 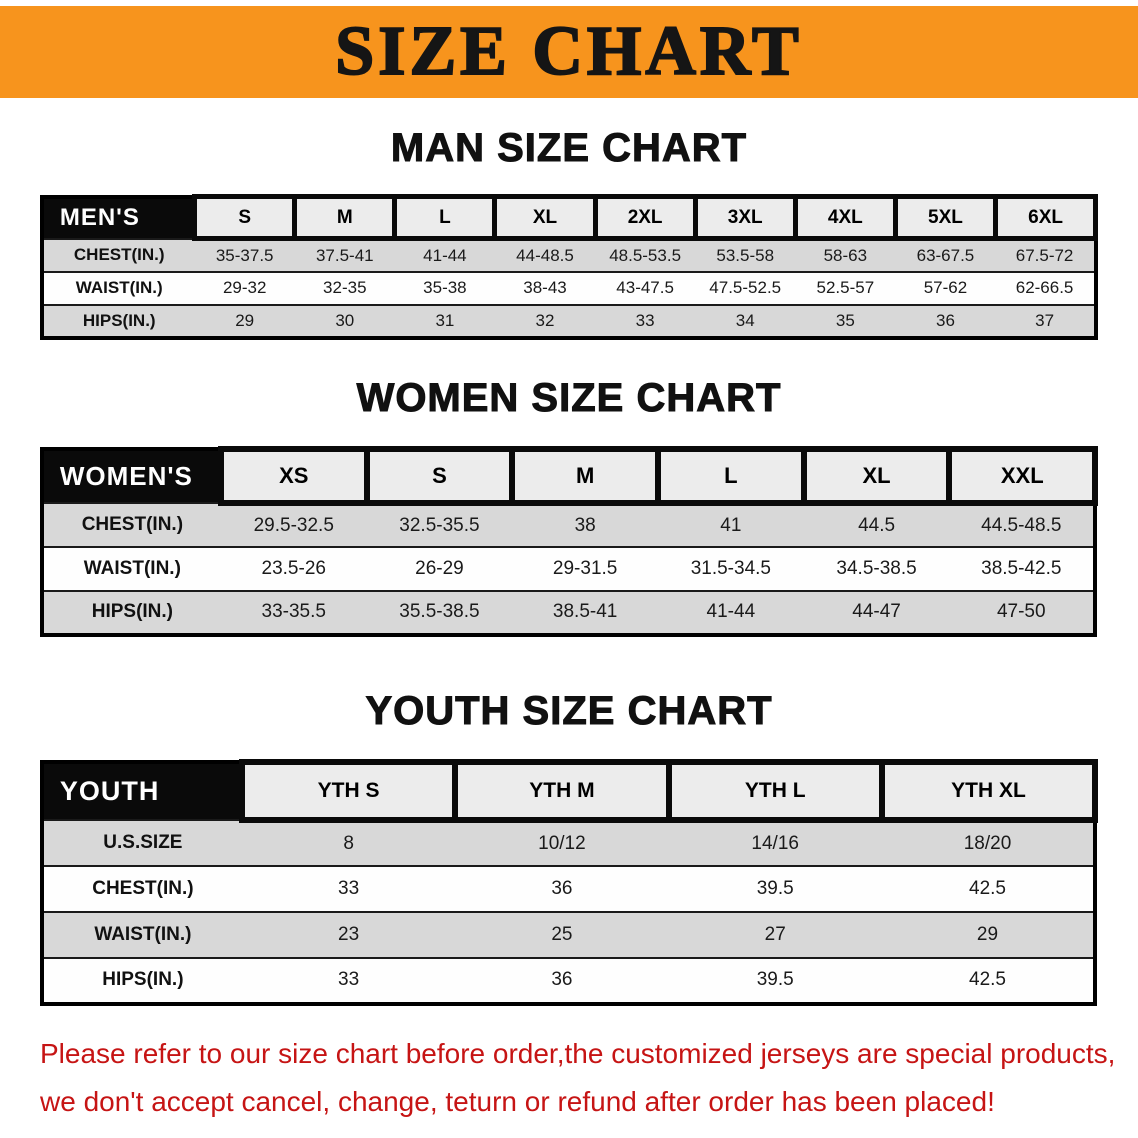 What do you see at coordinates (645, 217) in the screenshot?
I see `column-header-2xl: 2XL` at bounding box center [645, 217].